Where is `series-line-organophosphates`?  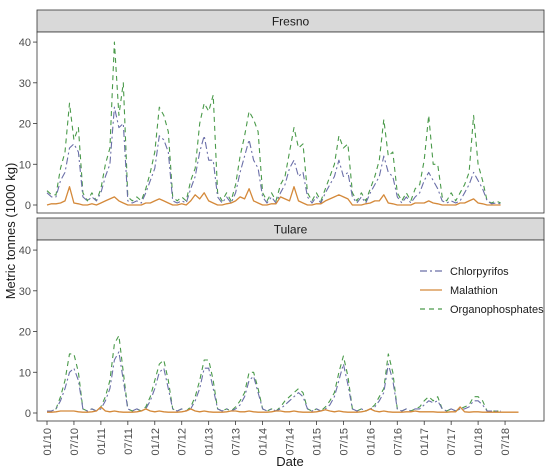
series-line-organophosphates is located at coordinates (274, 373).